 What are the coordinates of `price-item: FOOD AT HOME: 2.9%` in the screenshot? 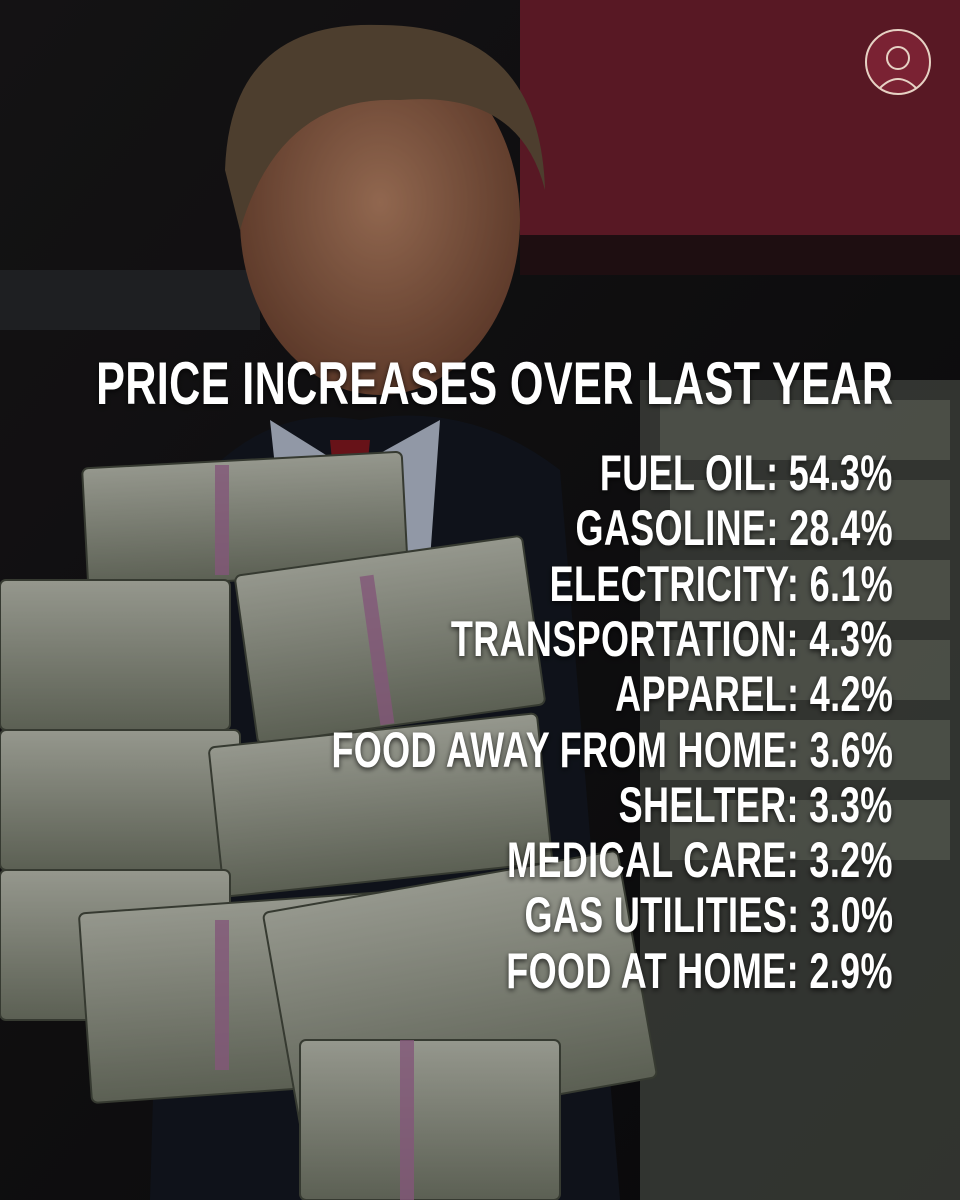 It's located at (699, 970).